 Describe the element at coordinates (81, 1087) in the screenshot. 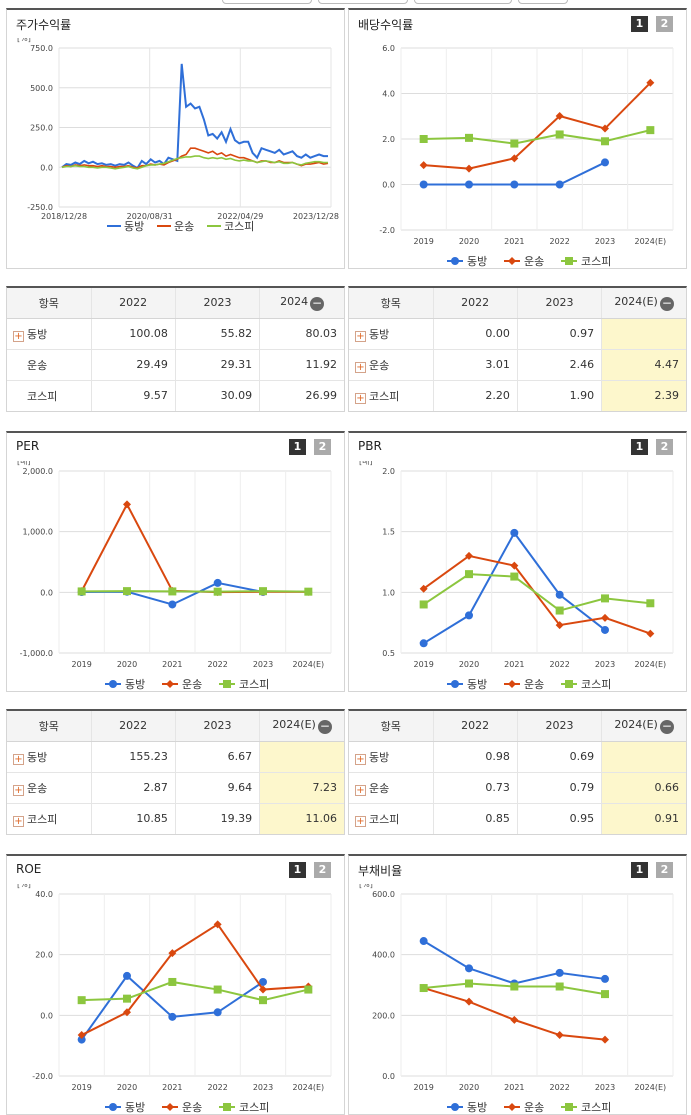

I see `x-tick-label: 2019` at that location.